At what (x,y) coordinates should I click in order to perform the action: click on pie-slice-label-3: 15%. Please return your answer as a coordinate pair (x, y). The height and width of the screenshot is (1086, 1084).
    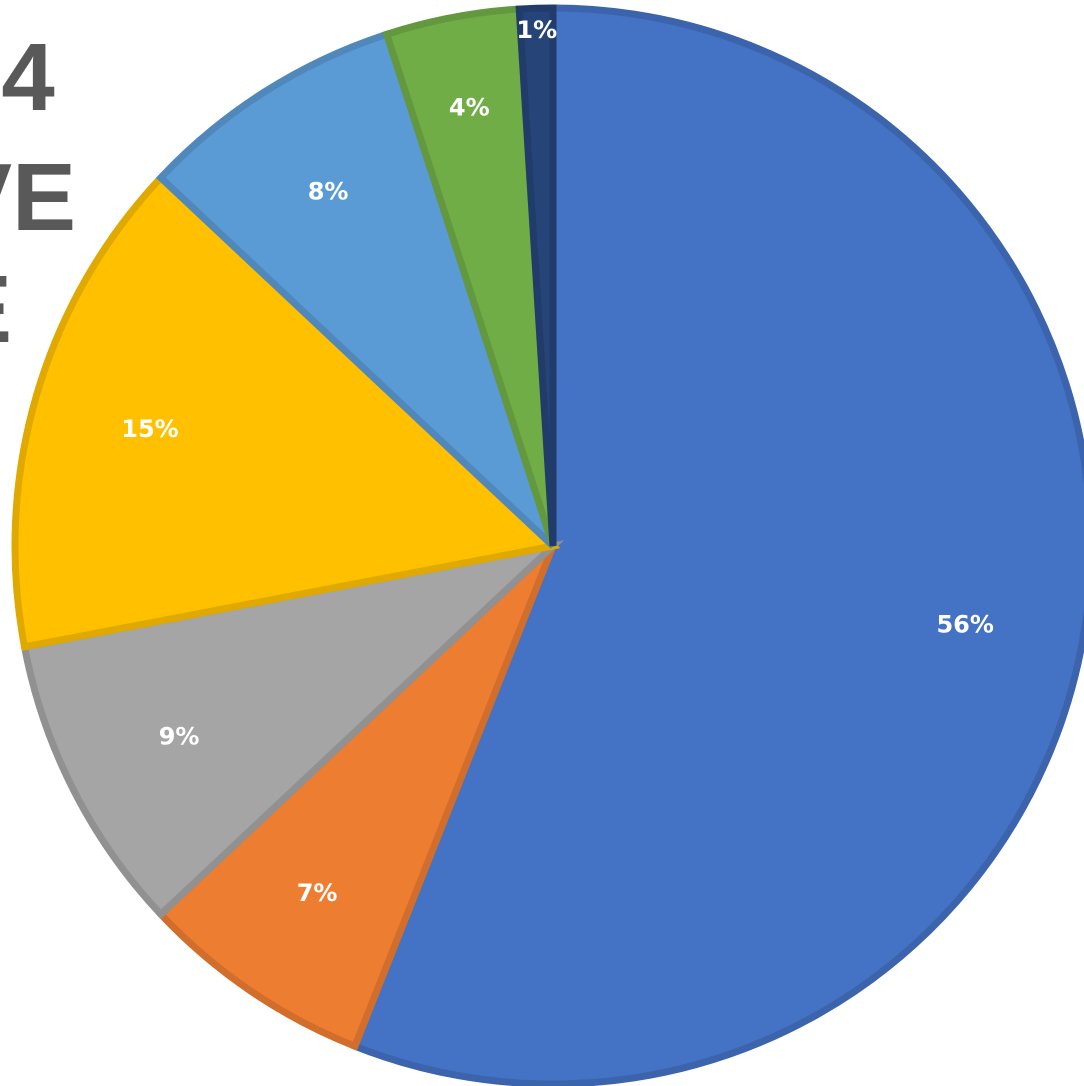
    Looking at the image, I should click on (149, 429).